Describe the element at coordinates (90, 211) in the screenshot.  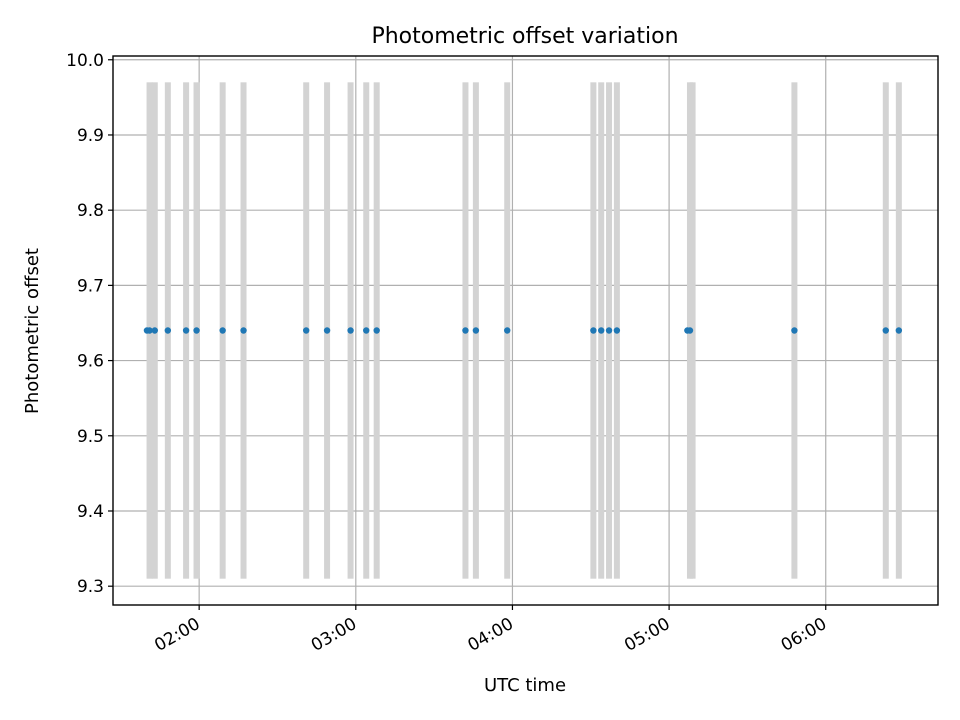
I see `y-tick-label: 9.8` at that location.